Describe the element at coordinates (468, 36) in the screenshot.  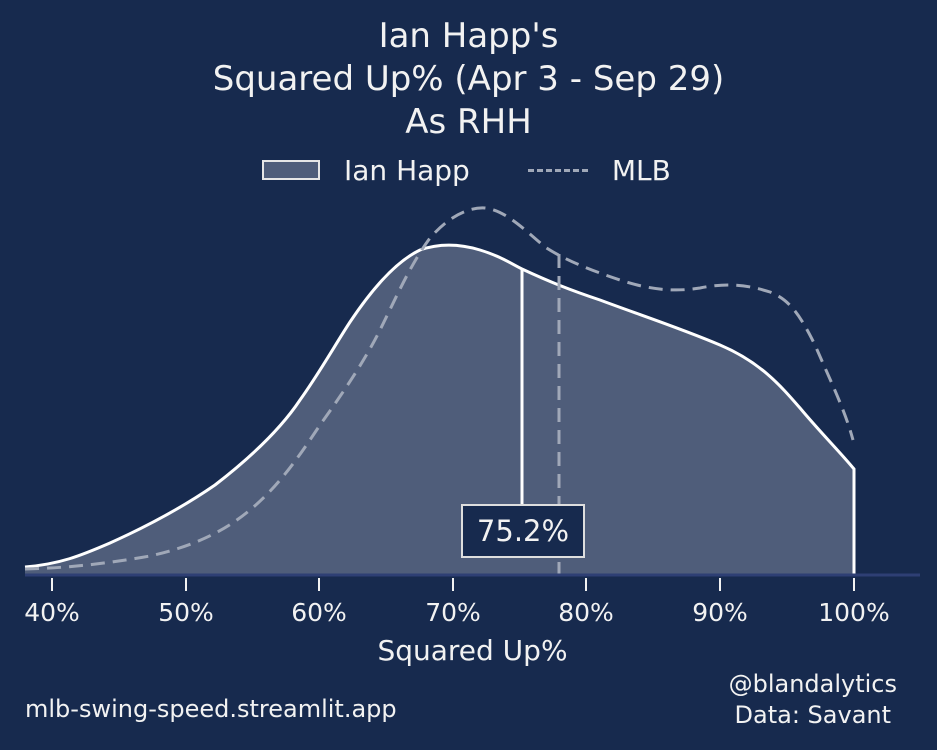
I see `title-line-1: Ian Happ's` at that location.